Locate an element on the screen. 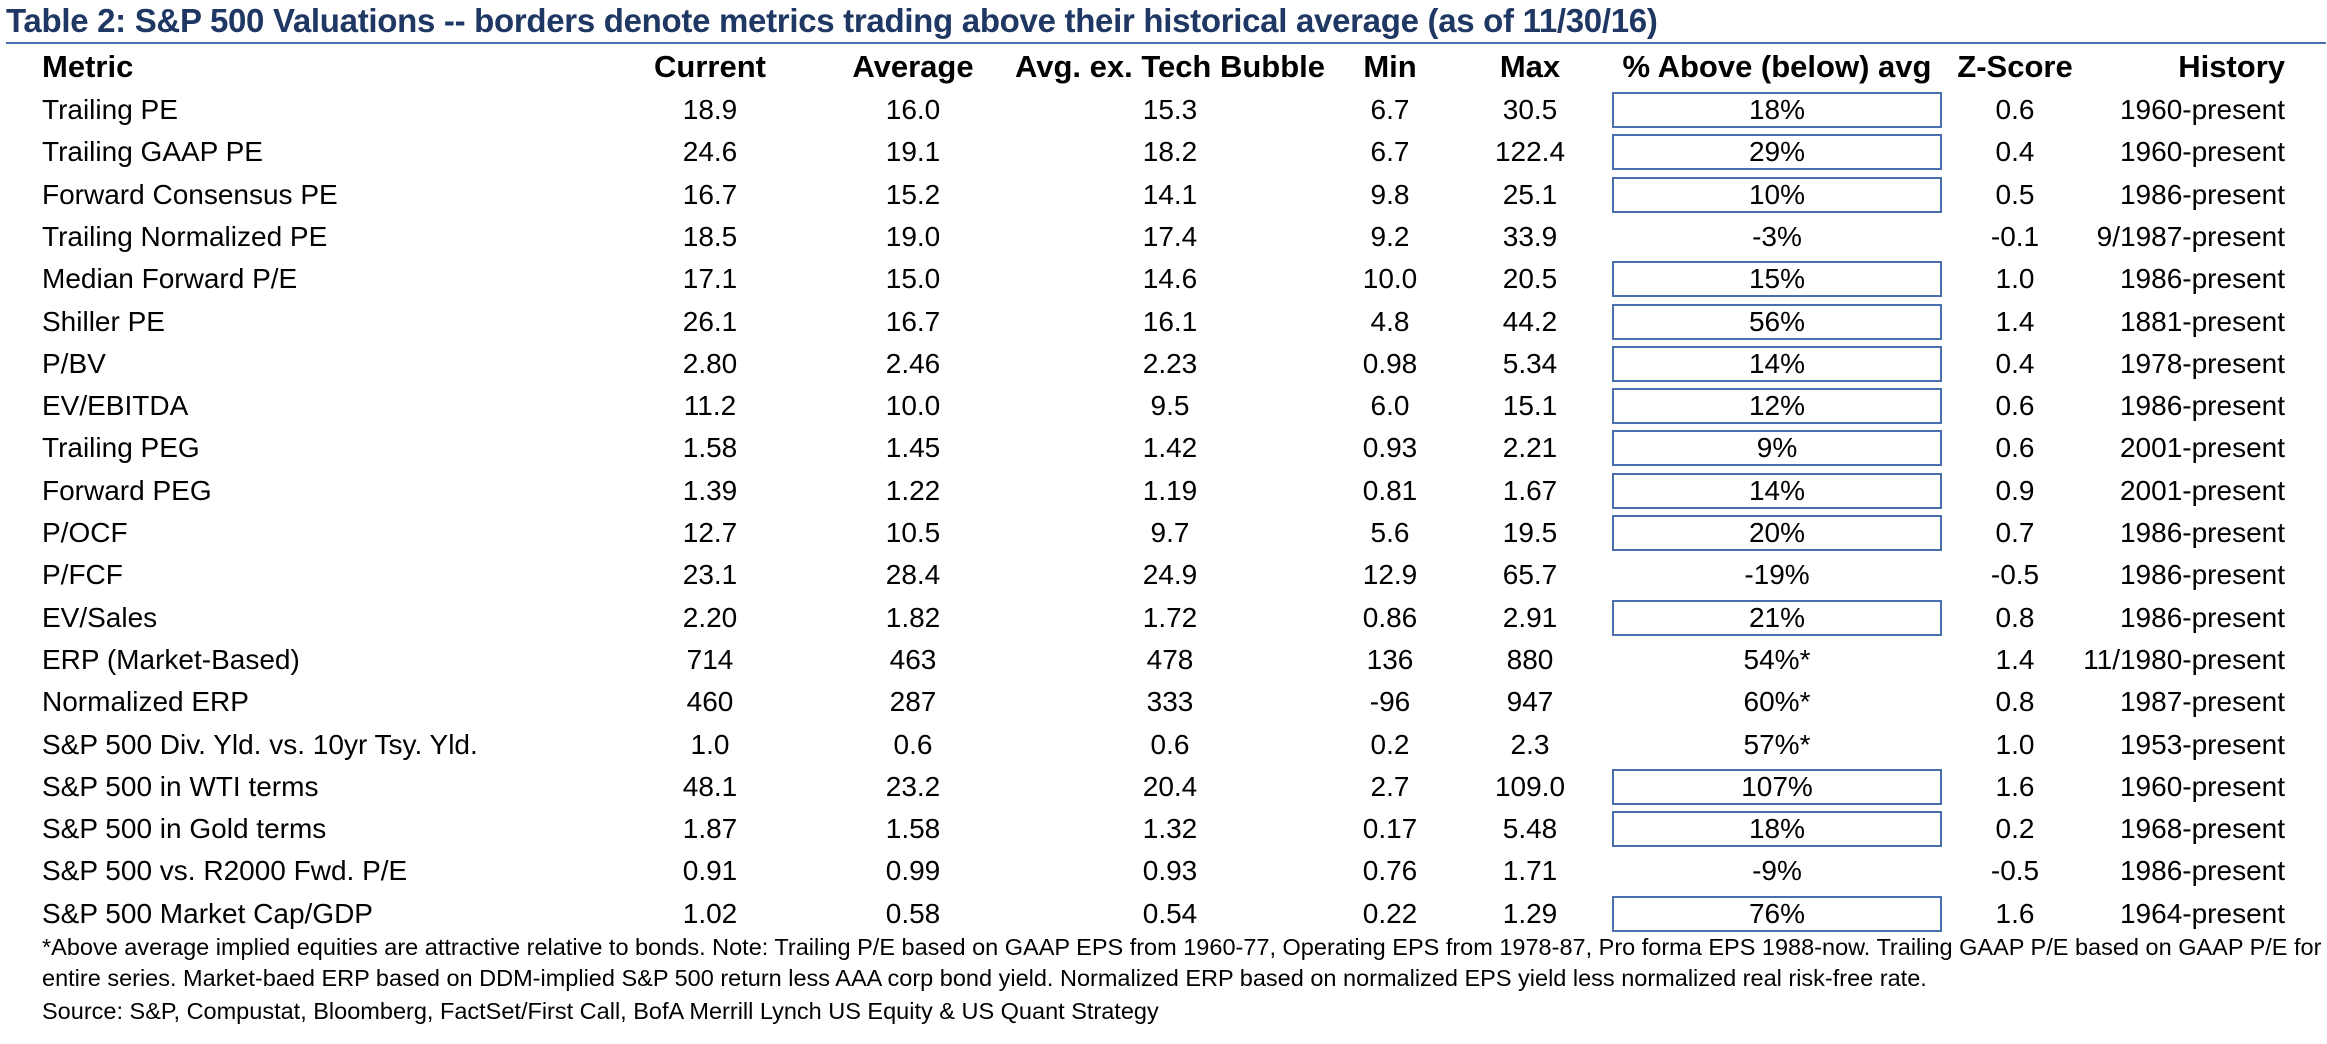  cell-z-score: 1.0 is located at coordinates (2015, 744).